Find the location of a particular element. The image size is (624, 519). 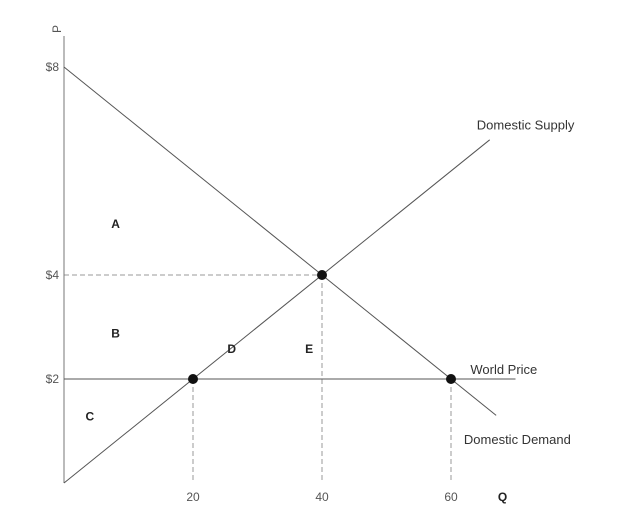

x-tick-label: 40 is located at coordinates (322, 497).